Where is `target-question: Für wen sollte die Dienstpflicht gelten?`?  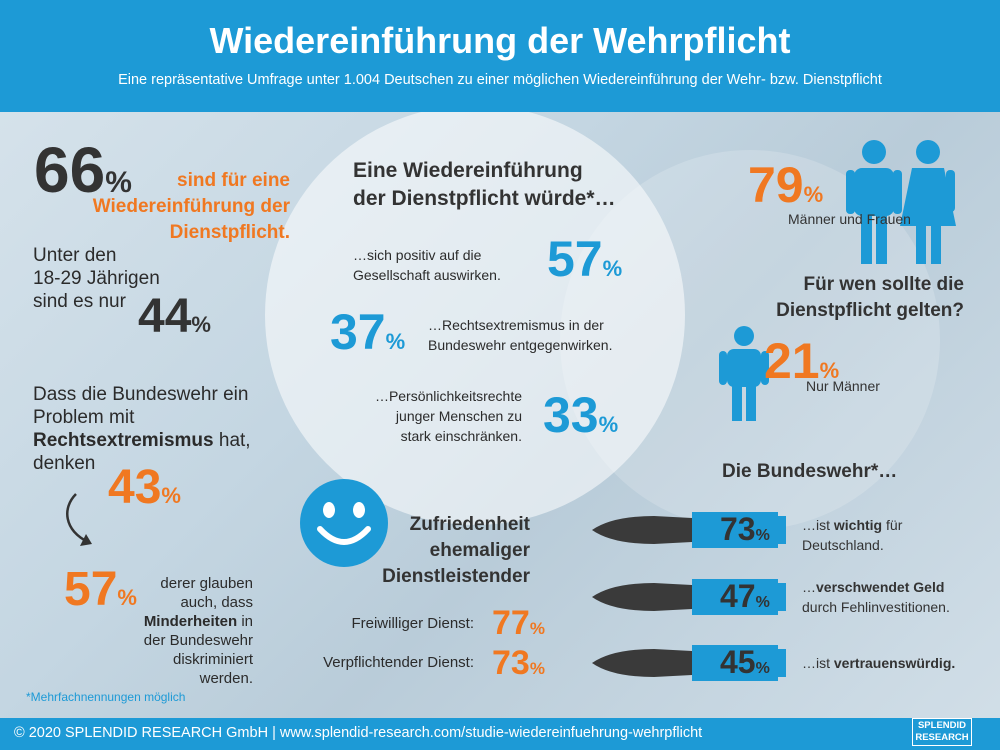 target-question: Für wen sollte die Dienstpflicht gelten? is located at coordinates (847, 298).